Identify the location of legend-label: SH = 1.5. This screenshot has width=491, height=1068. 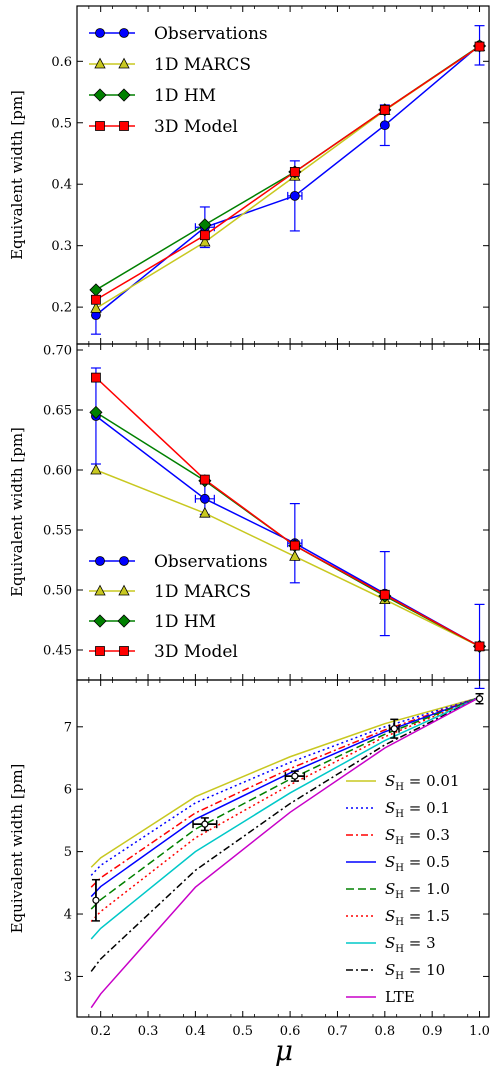
(417, 917).